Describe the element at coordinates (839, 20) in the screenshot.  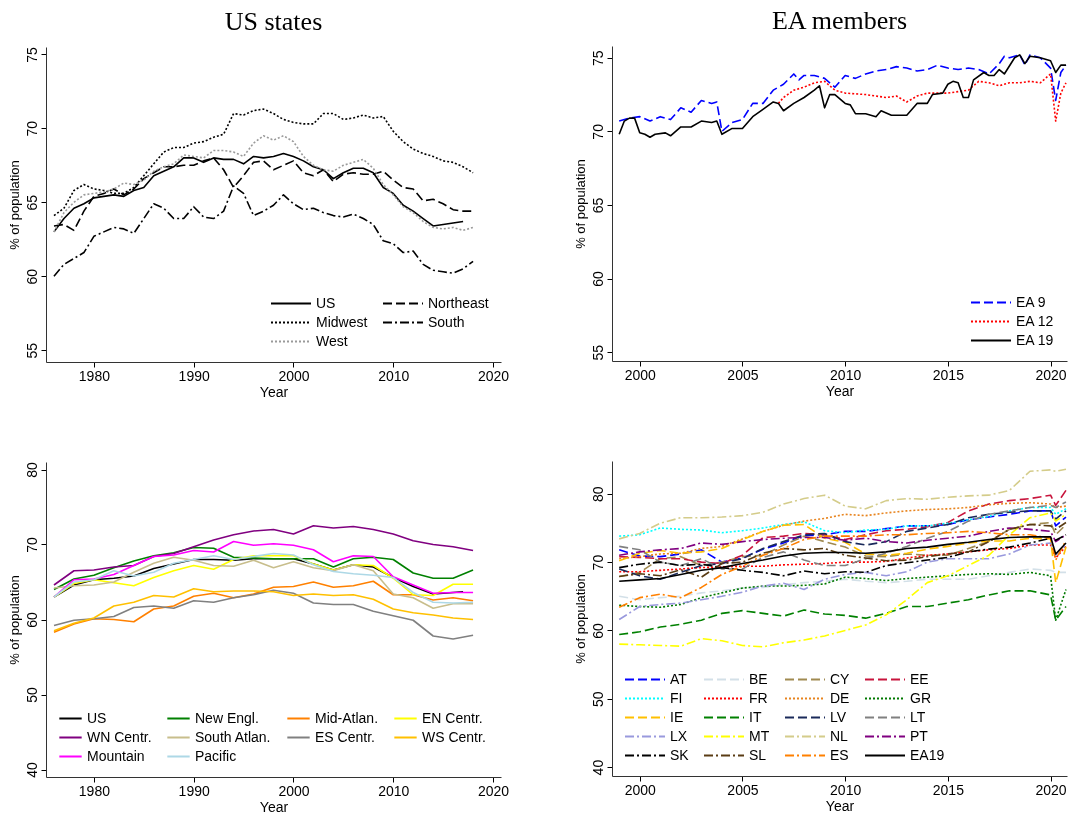
I see `chart-title: EA members` at that location.